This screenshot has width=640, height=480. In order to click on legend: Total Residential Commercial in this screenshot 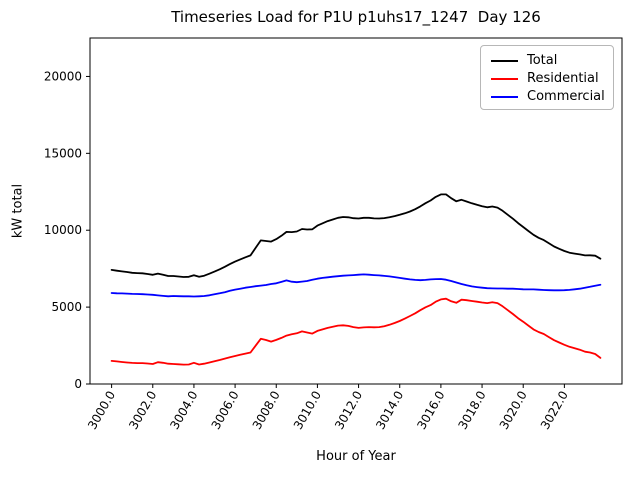, I will do `click(547, 77)`.